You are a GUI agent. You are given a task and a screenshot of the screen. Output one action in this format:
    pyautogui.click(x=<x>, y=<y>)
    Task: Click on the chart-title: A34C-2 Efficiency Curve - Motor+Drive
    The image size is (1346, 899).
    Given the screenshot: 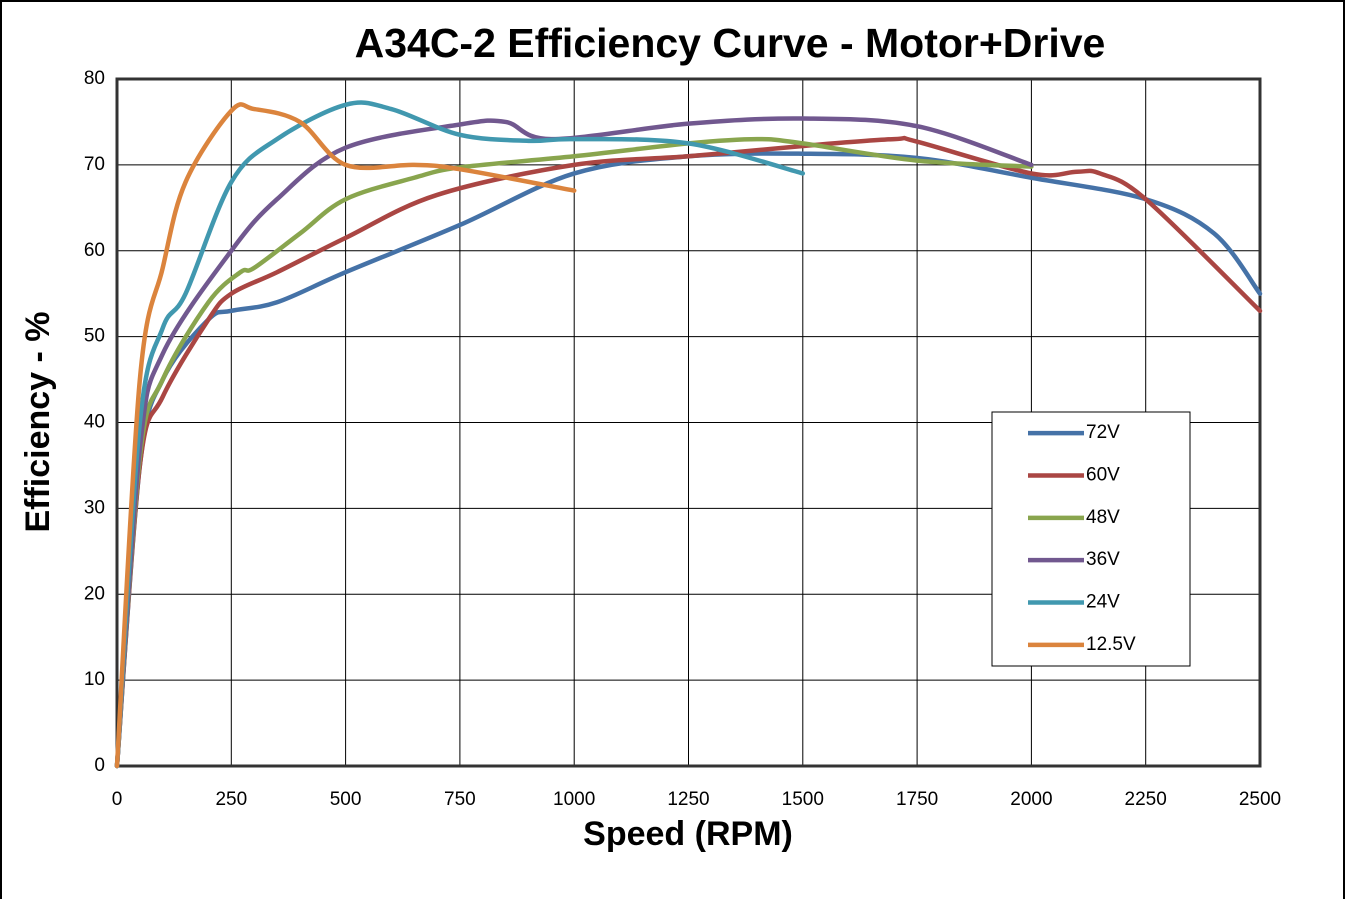 What is the action you would take?
    pyautogui.click(x=730, y=43)
    